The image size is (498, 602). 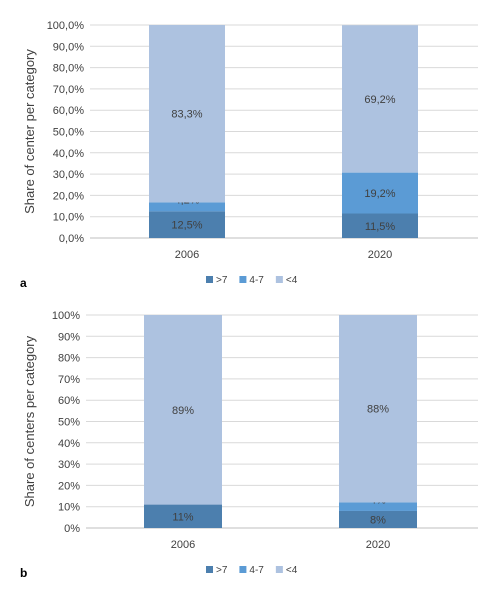 I want to click on y-tick-label: 100,0%, so click(x=66, y=26).